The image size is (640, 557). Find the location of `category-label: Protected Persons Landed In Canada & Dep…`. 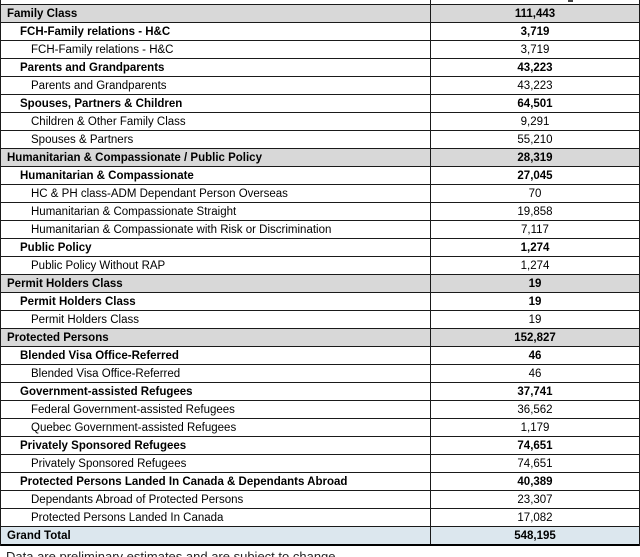

category-label: Protected Persons Landed In Canada & Dep… is located at coordinates (216, 481).